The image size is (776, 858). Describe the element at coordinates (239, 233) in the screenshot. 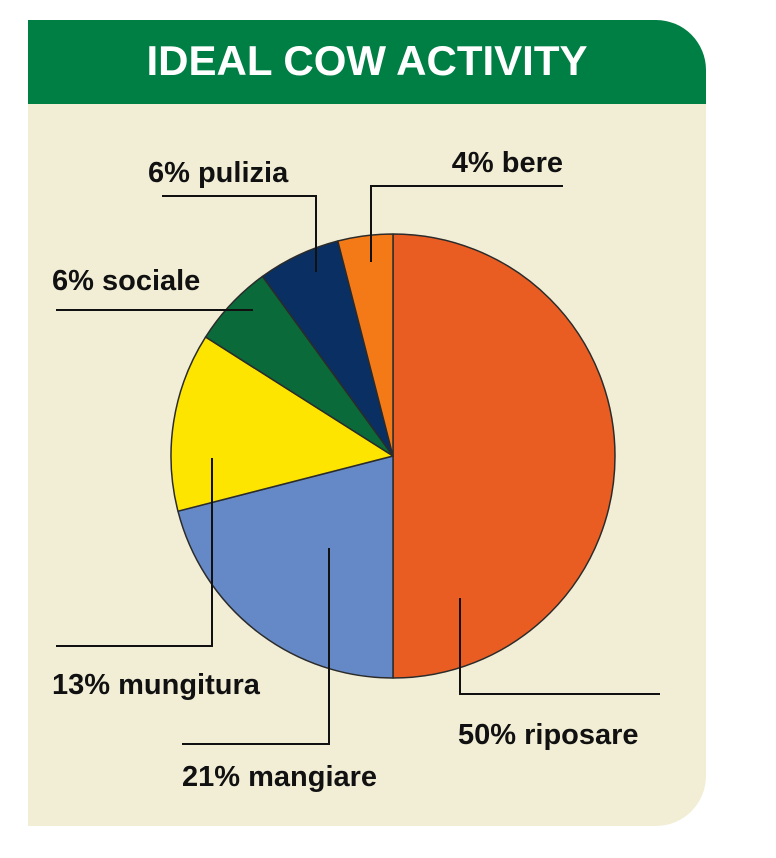

I see `leader-line-pulizia` at that location.